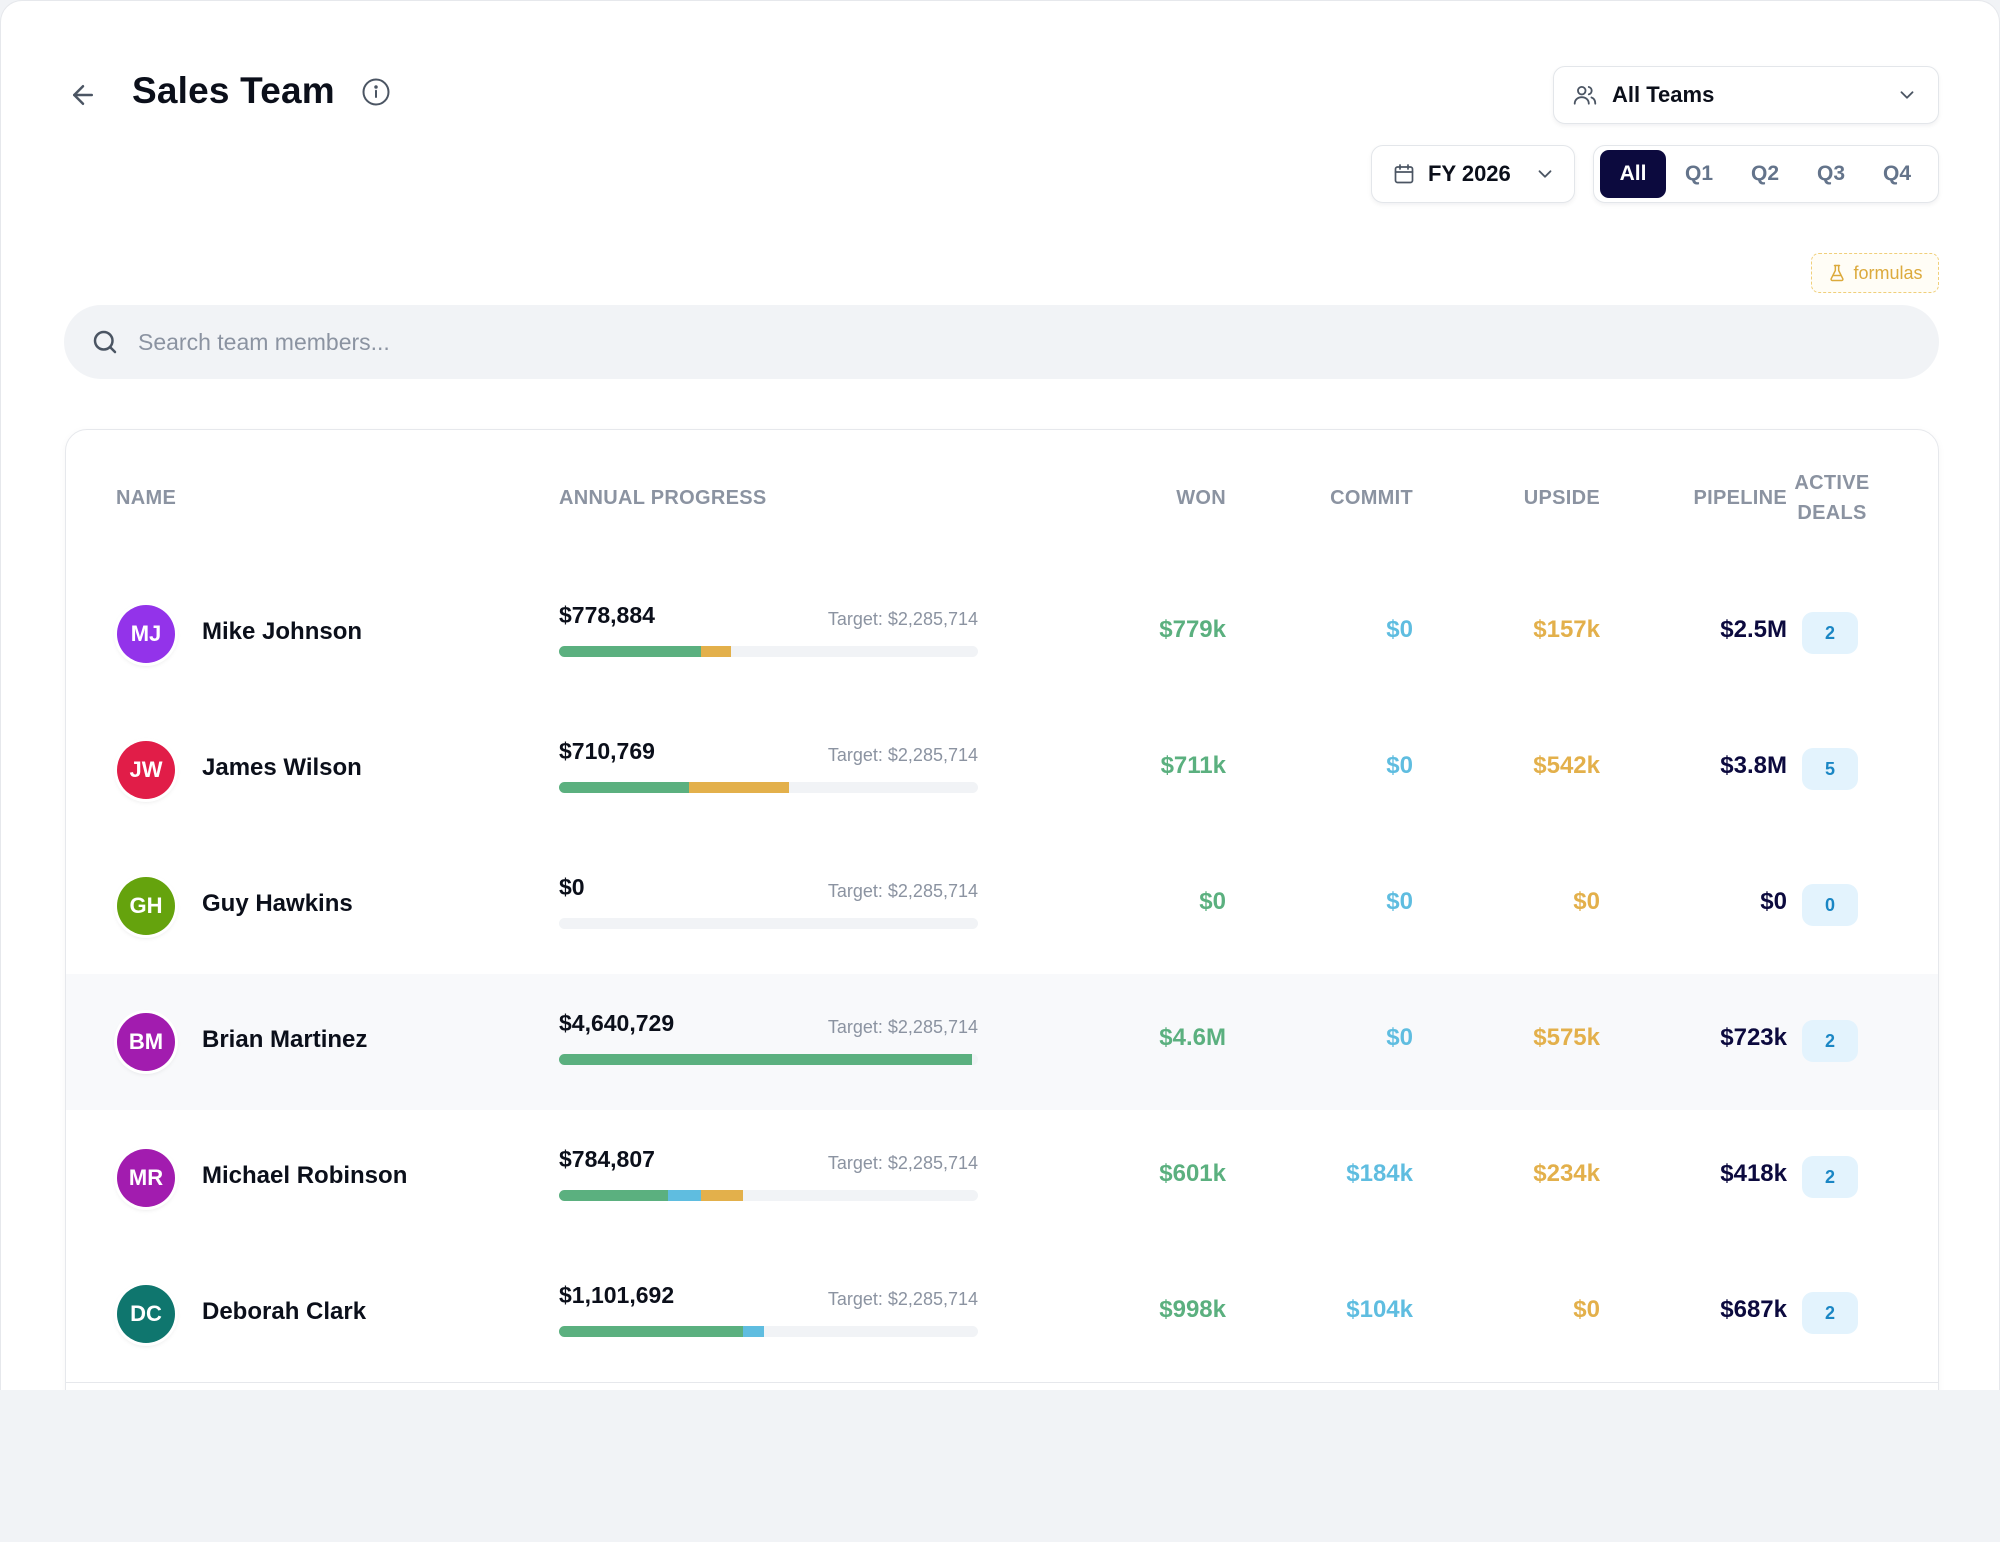 This screenshot has width=2000, height=1542. I want to click on formulas-button: formulas, so click(1875, 273).